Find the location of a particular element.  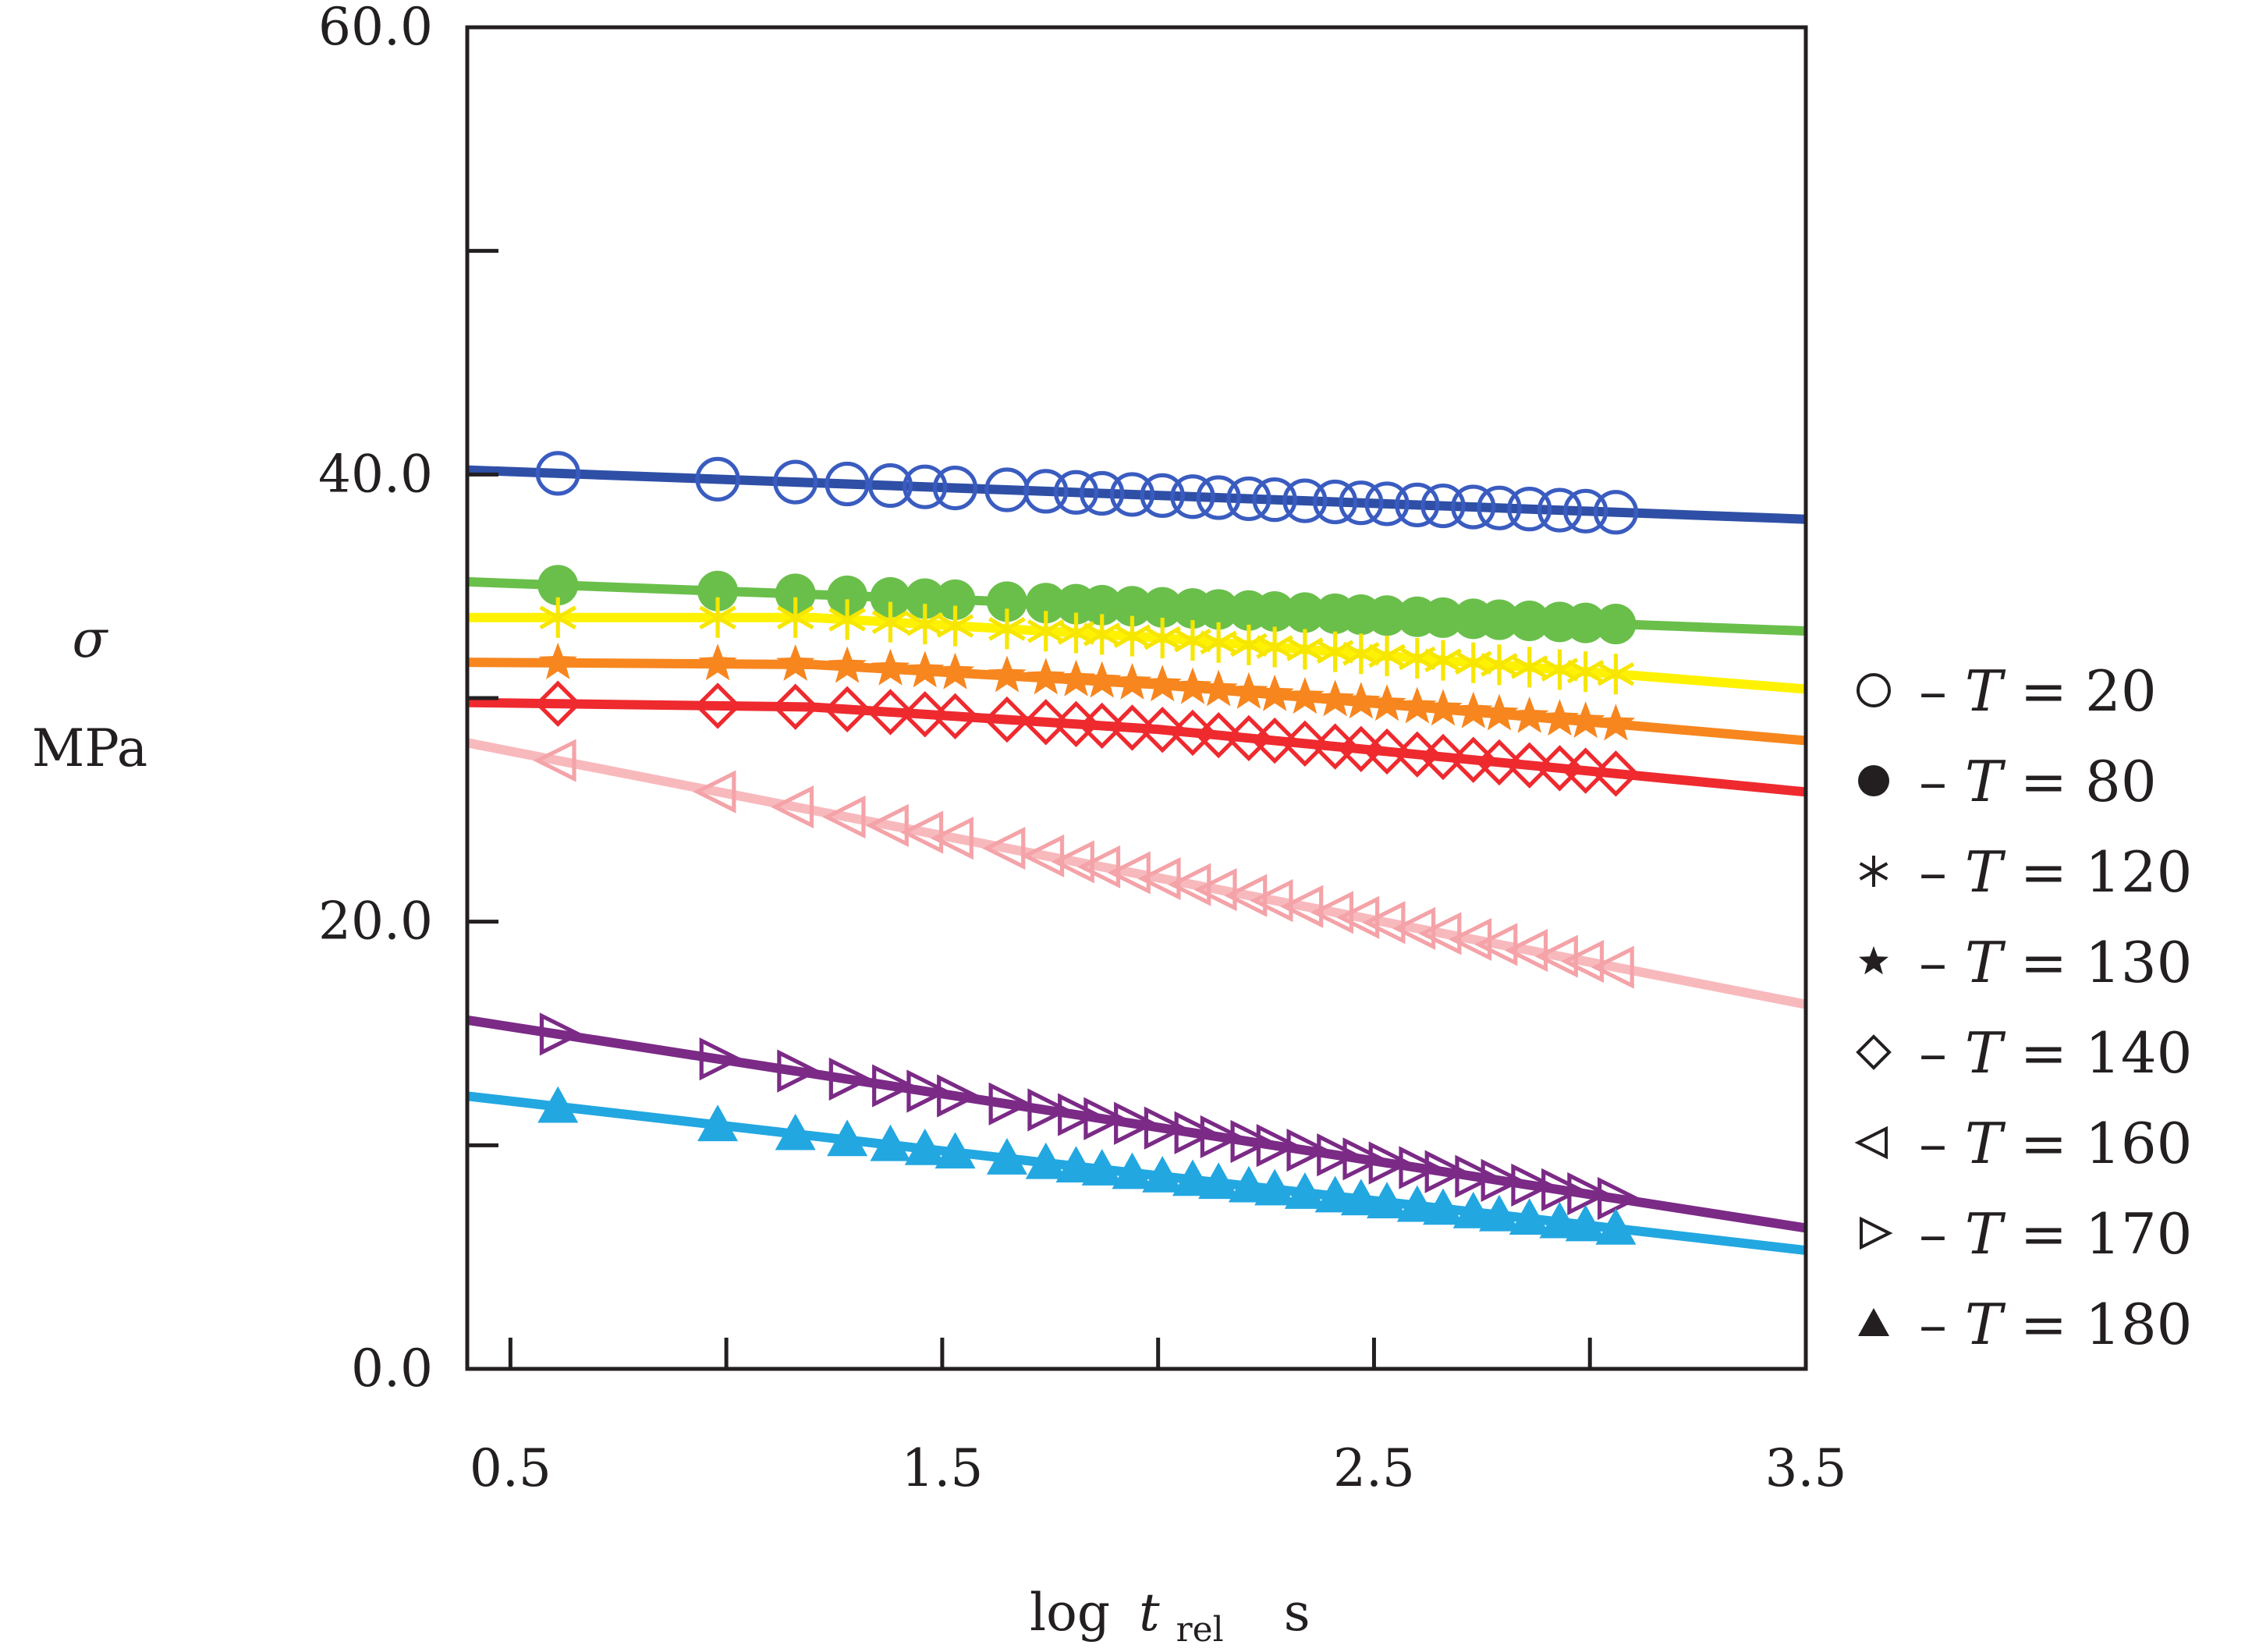

legend-value: = 80 is located at coordinates (2079, 781).